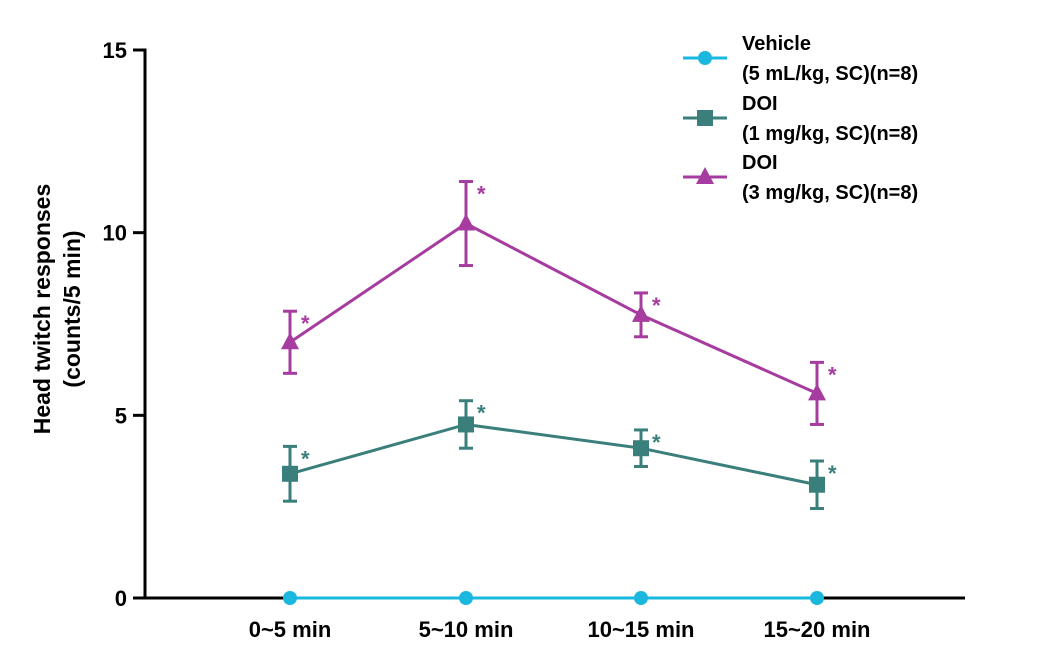  Describe the element at coordinates (72, 308) in the screenshot. I see `y-axis-label-line-2: (counts/5 min)` at that location.